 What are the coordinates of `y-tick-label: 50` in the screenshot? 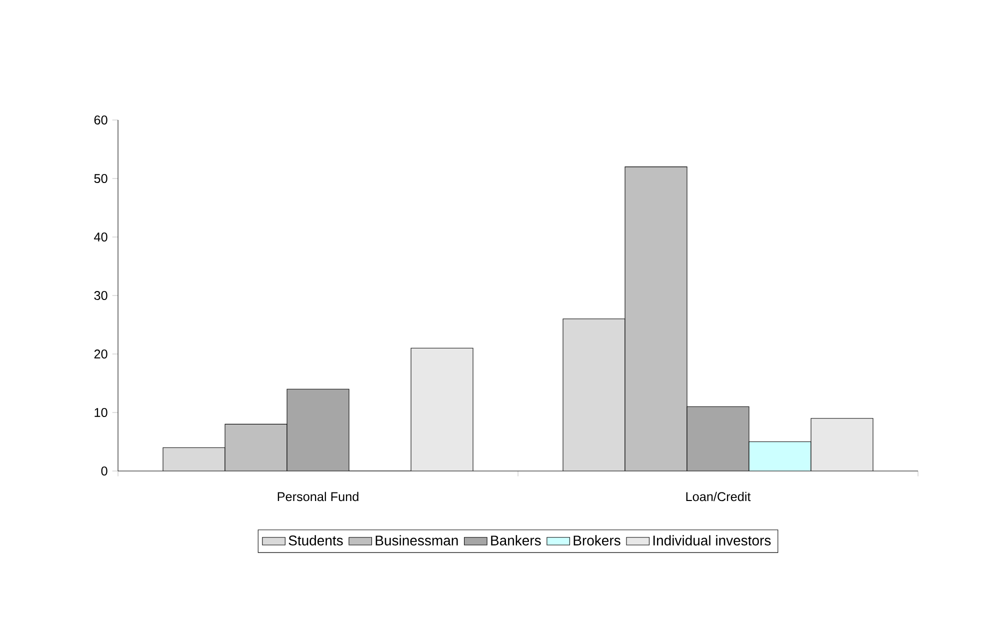 It's located at (101, 178).